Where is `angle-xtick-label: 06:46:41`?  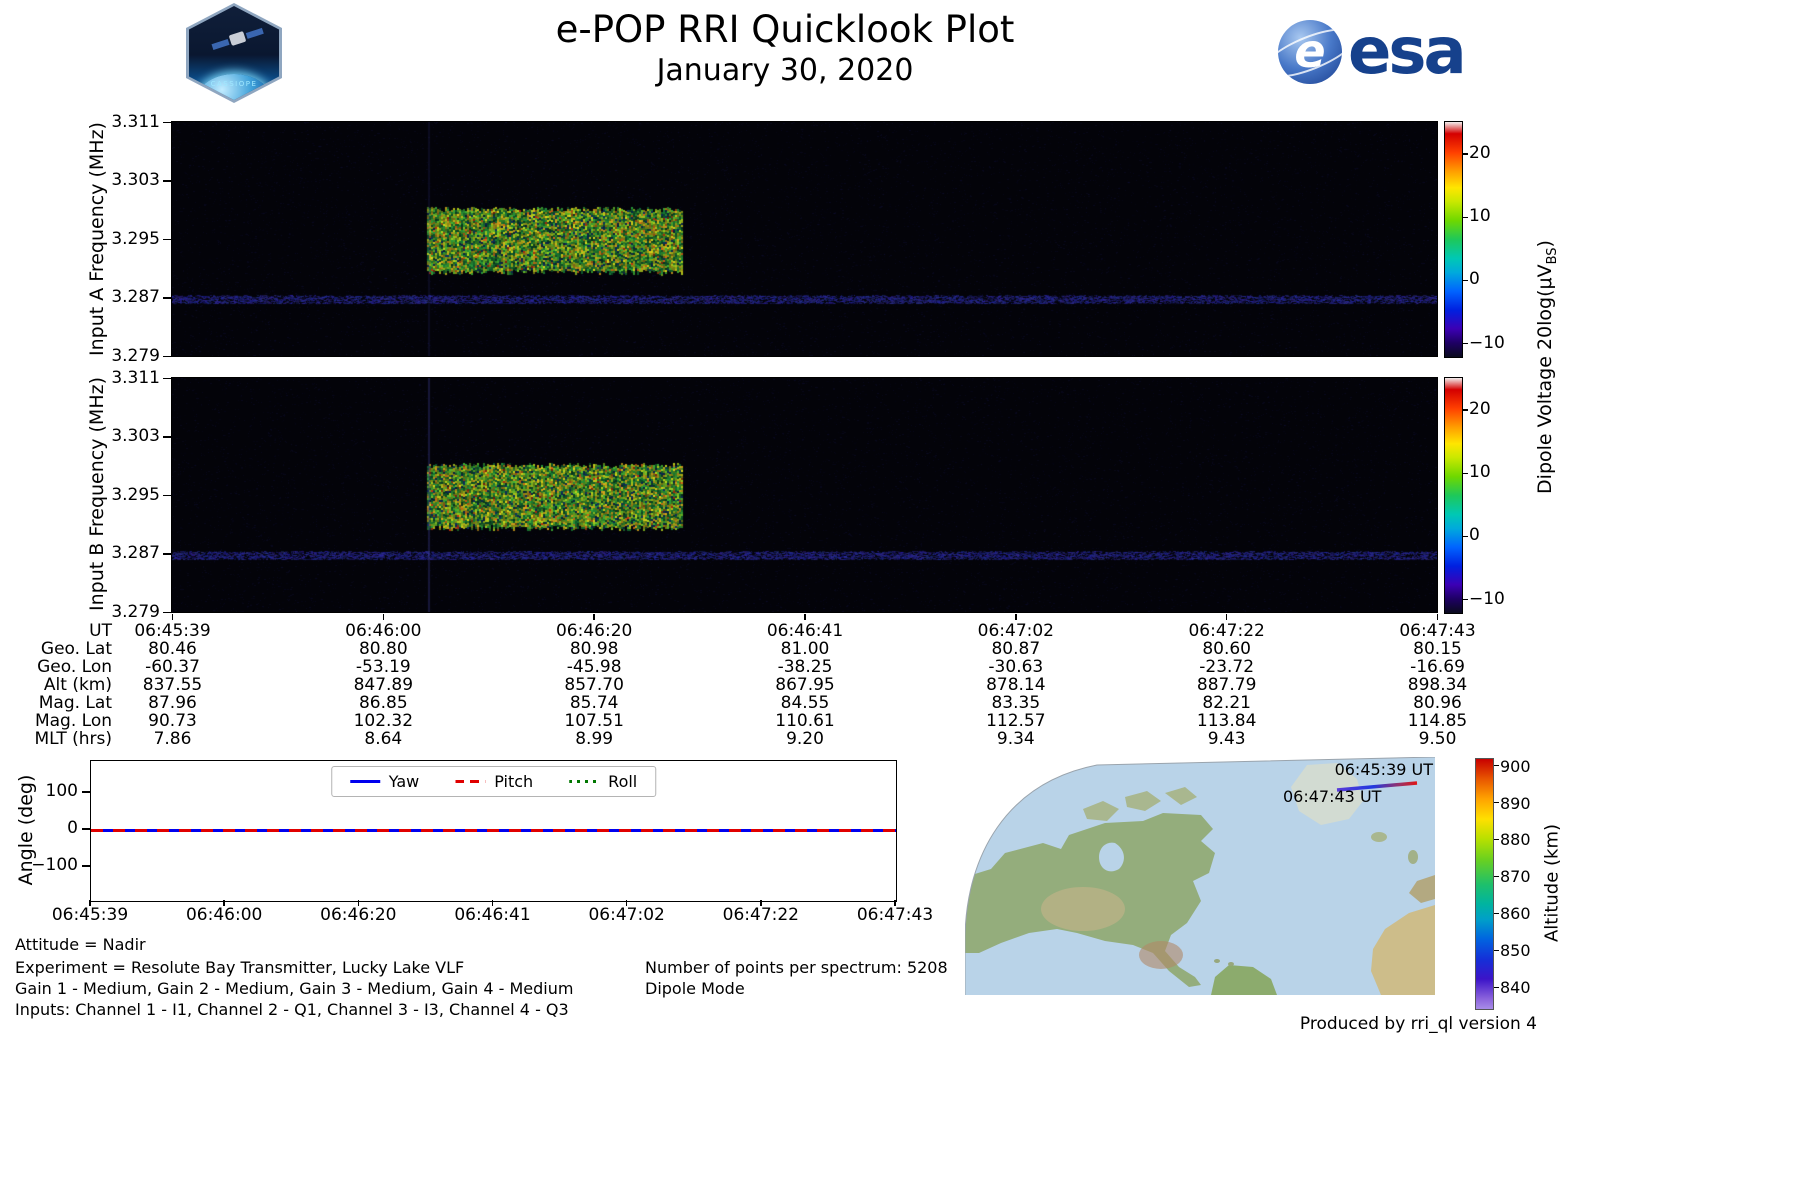 angle-xtick-label: 06:46:41 is located at coordinates (492, 915).